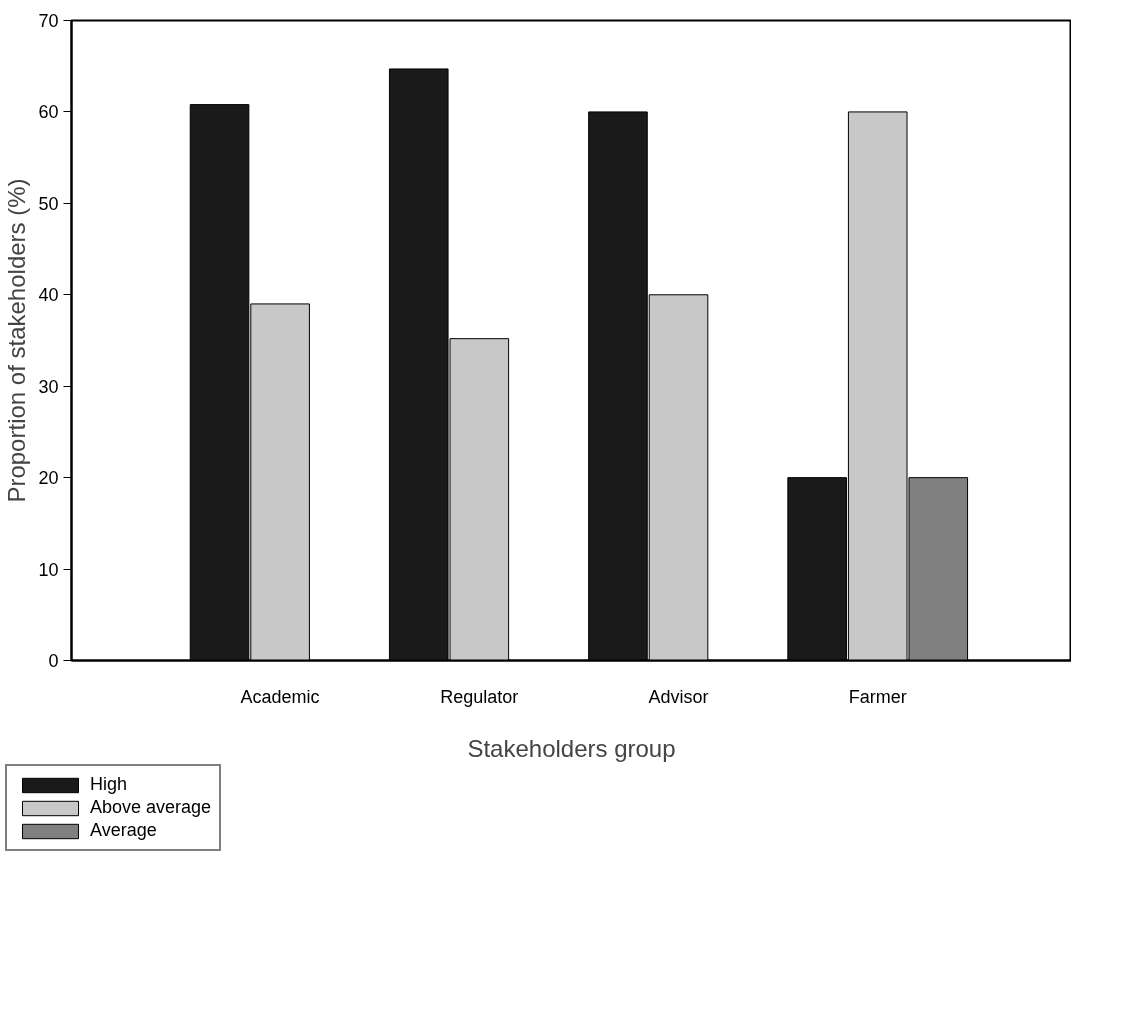 This screenshot has height=1021, width=1141. What do you see at coordinates (48, 21) in the screenshot?
I see `y-tick-label: 70` at bounding box center [48, 21].